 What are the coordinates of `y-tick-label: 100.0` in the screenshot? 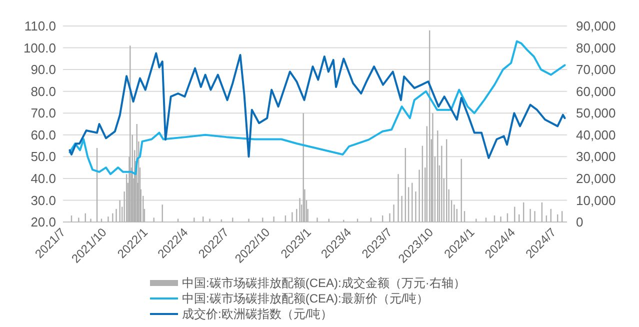 It's located at (39, 48).